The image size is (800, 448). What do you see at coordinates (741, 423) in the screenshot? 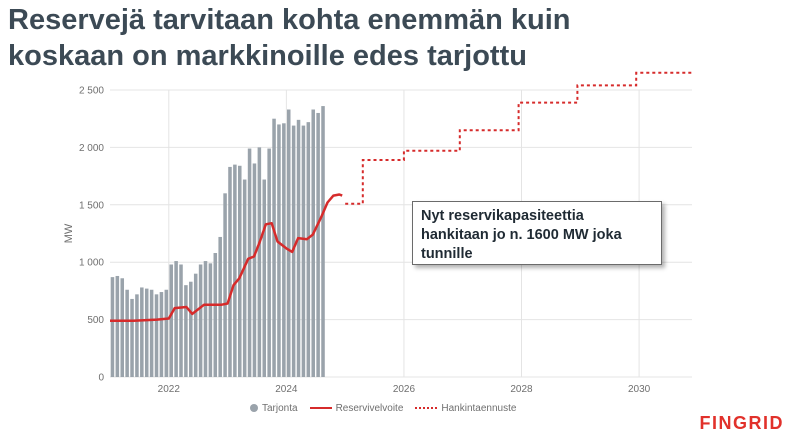
I see `fingrid-logo: FINGRID` at bounding box center [741, 423].